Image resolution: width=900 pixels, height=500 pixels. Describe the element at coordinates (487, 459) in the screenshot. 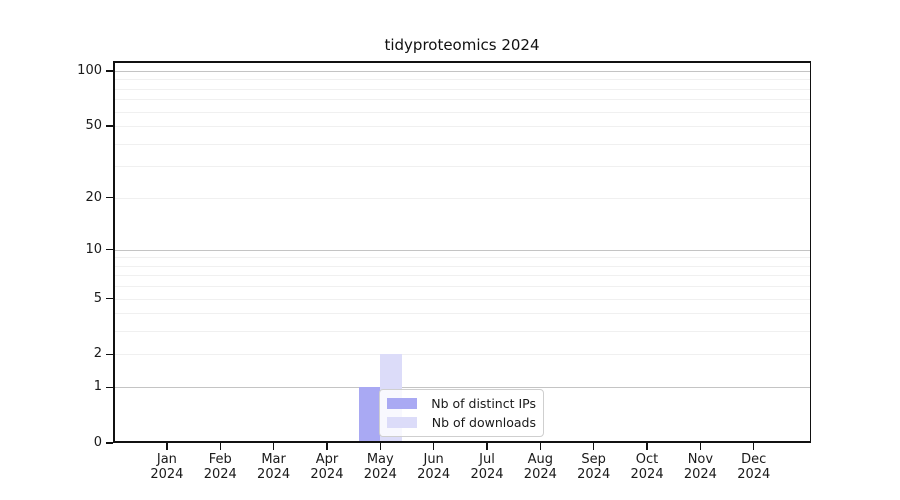

I see `x-tick-month: Jul` at that location.